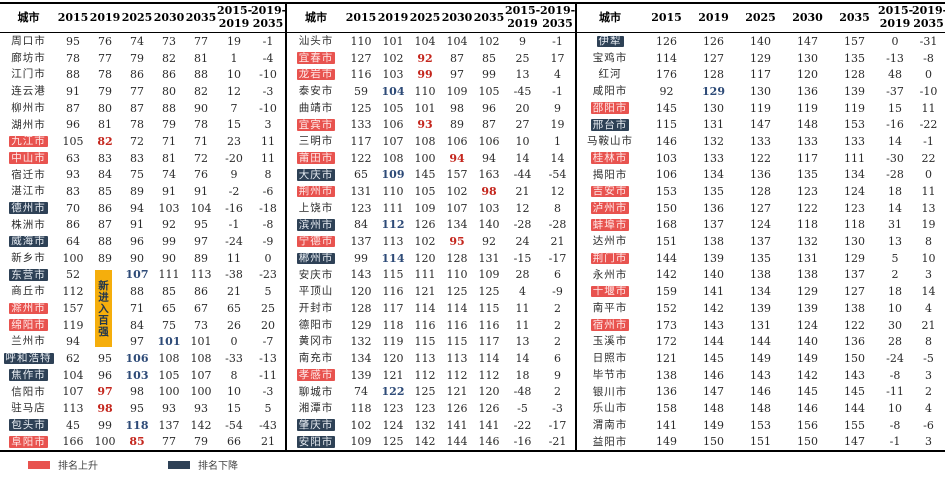 The image size is (945, 479). Describe the element at coordinates (425, 292) in the screenshot. I see `rank-cell: 121` at that location.